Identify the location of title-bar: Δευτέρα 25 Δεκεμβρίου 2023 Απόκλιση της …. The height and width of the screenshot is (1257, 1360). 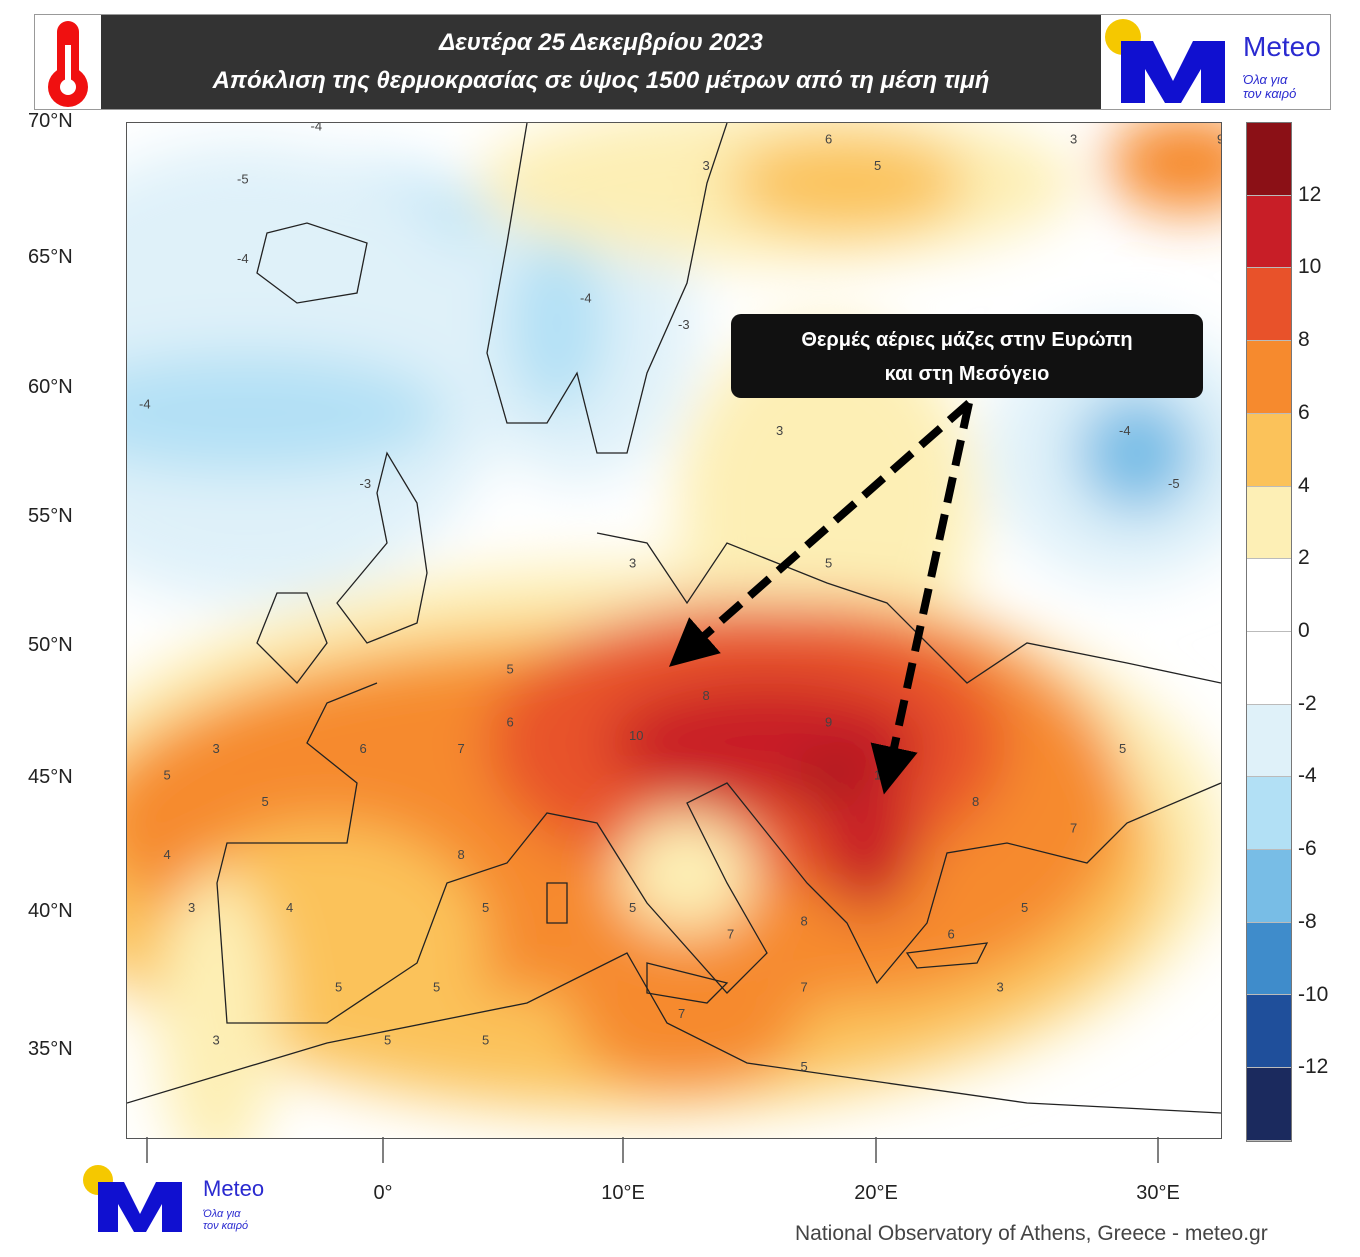
(601, 62).